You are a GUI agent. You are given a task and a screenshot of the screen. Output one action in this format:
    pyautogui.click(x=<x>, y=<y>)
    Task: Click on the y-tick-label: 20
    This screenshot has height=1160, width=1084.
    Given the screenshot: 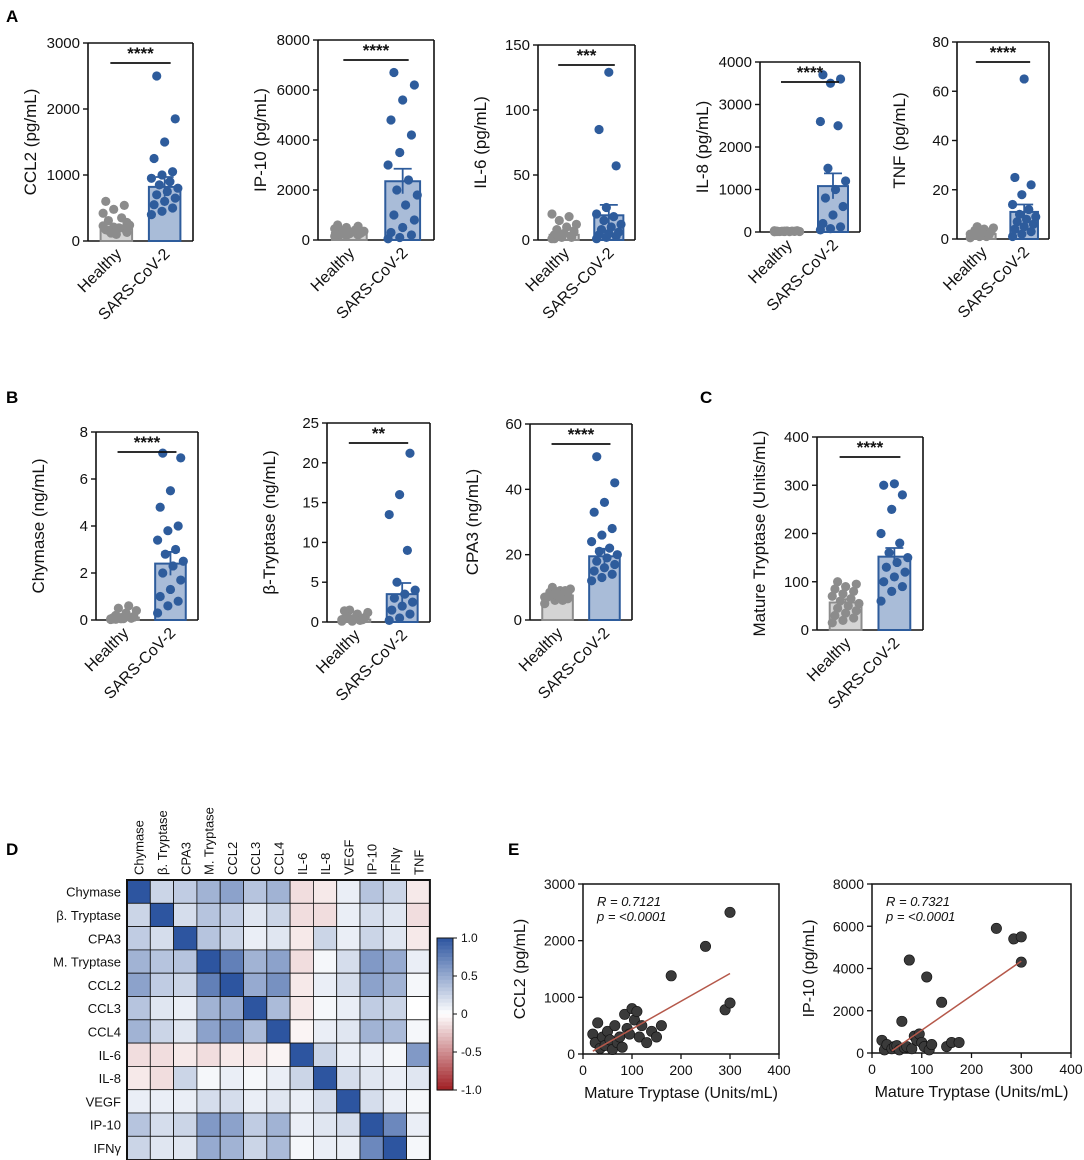 What is the action you would take?
    pyautogui.click(x=513, y=555)
    